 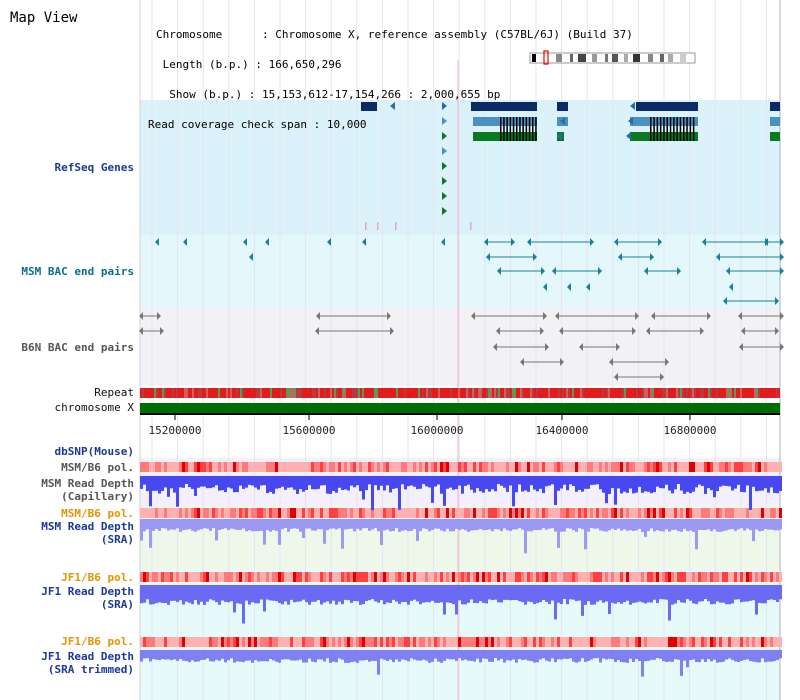 What do you see at coordinates (97, 467) in the screenshot?
I see `track-label-msm-b6-pol: MSM/B6 pol.` at bounding box center [97, 467].